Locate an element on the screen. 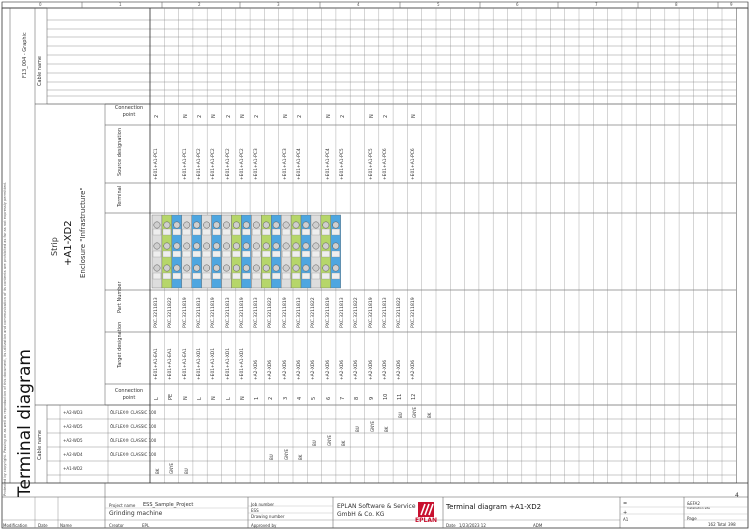 This screenshot has width=750, height=530. terminal-target: +E01+A1-XD1 is located at coordinates (199, 363).